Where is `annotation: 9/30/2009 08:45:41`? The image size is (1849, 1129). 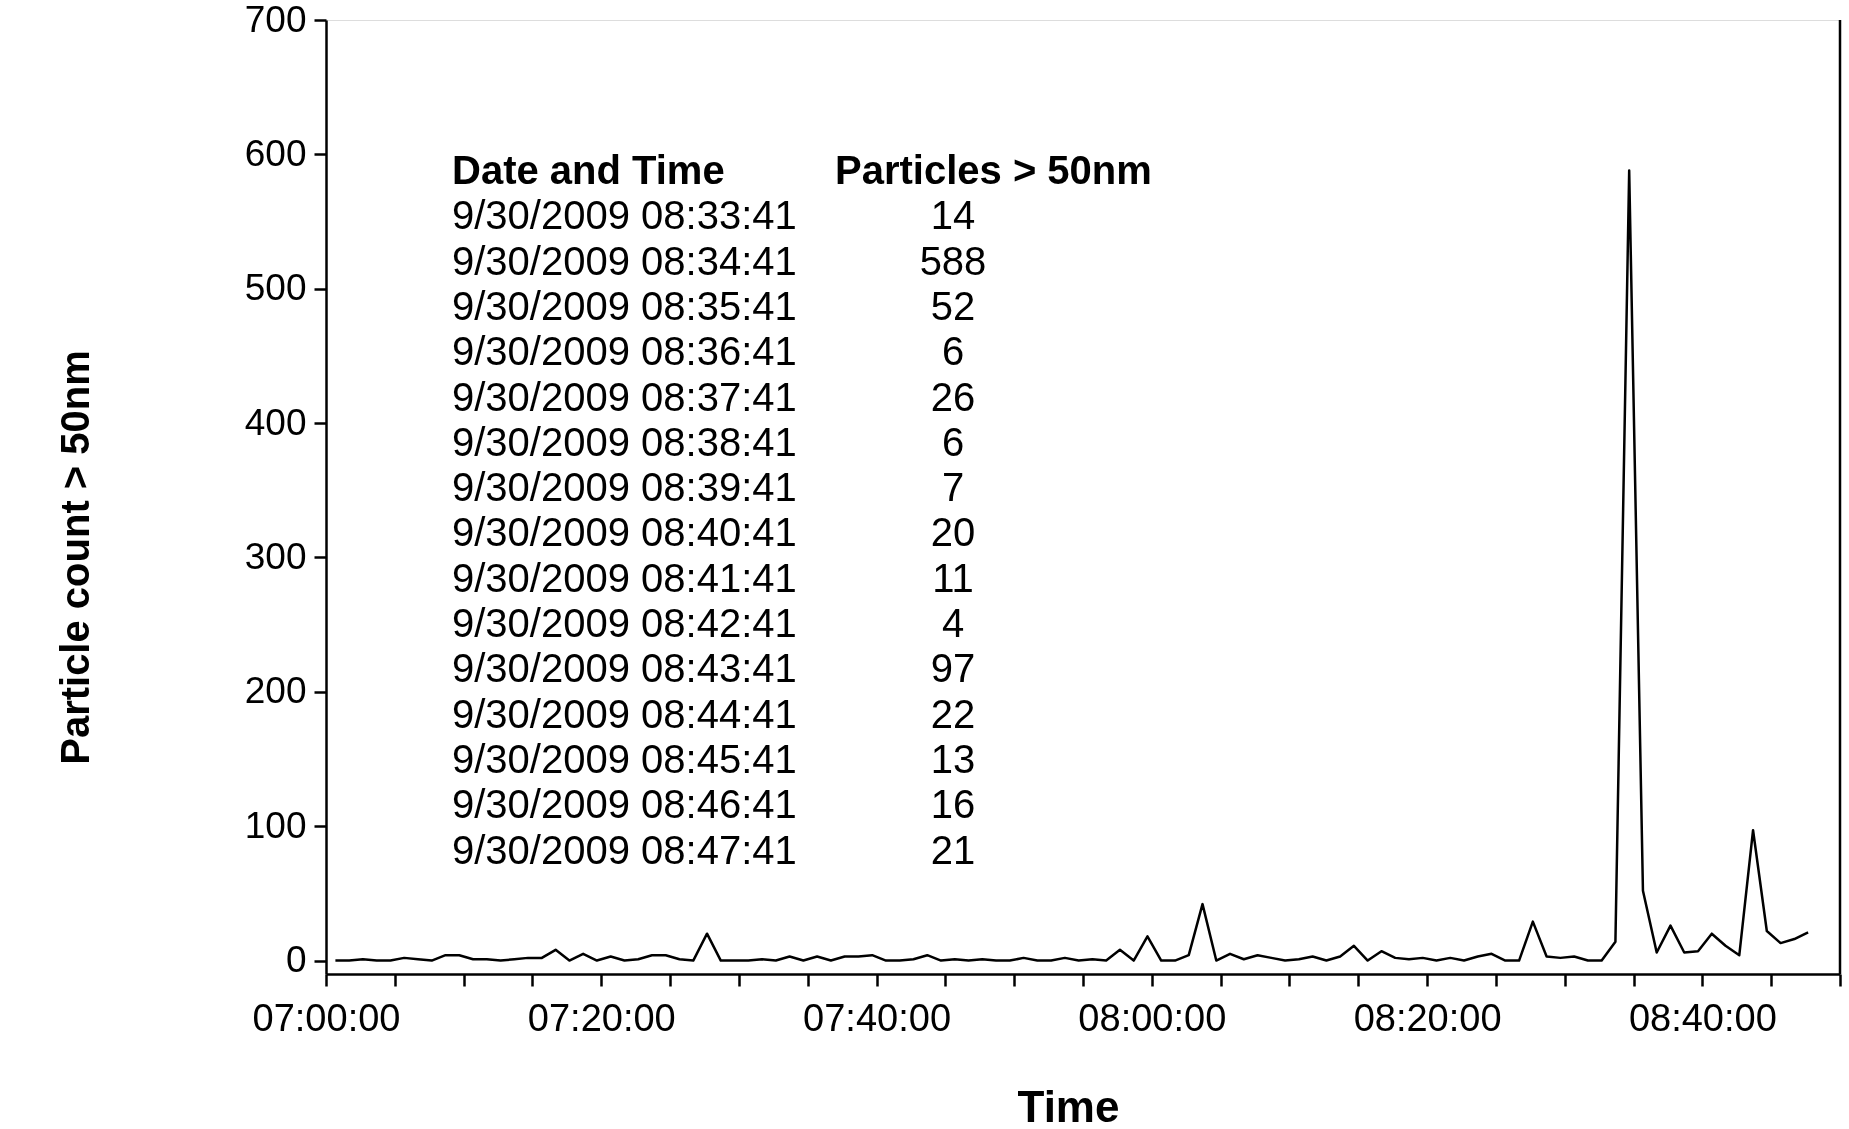
annotation: 9/30/2009 08:45:41 is located at coordinates (624, 758).